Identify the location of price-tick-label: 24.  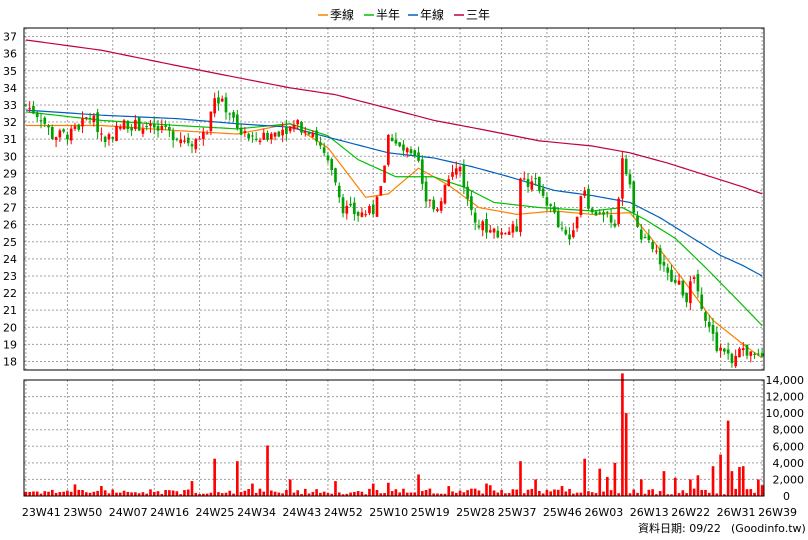
(10, 259).